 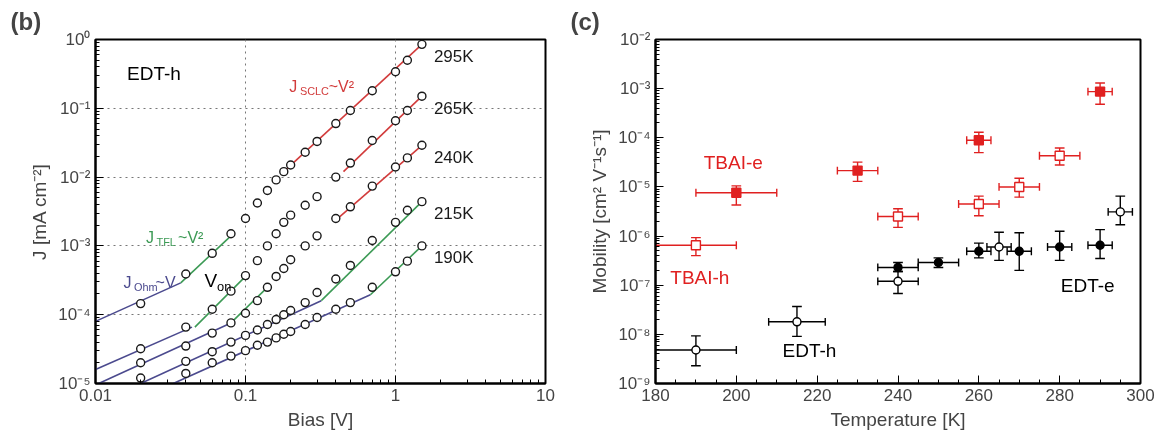 I want to click on y-tick-label: 10⁻⁶, so click(x=634, y=236).